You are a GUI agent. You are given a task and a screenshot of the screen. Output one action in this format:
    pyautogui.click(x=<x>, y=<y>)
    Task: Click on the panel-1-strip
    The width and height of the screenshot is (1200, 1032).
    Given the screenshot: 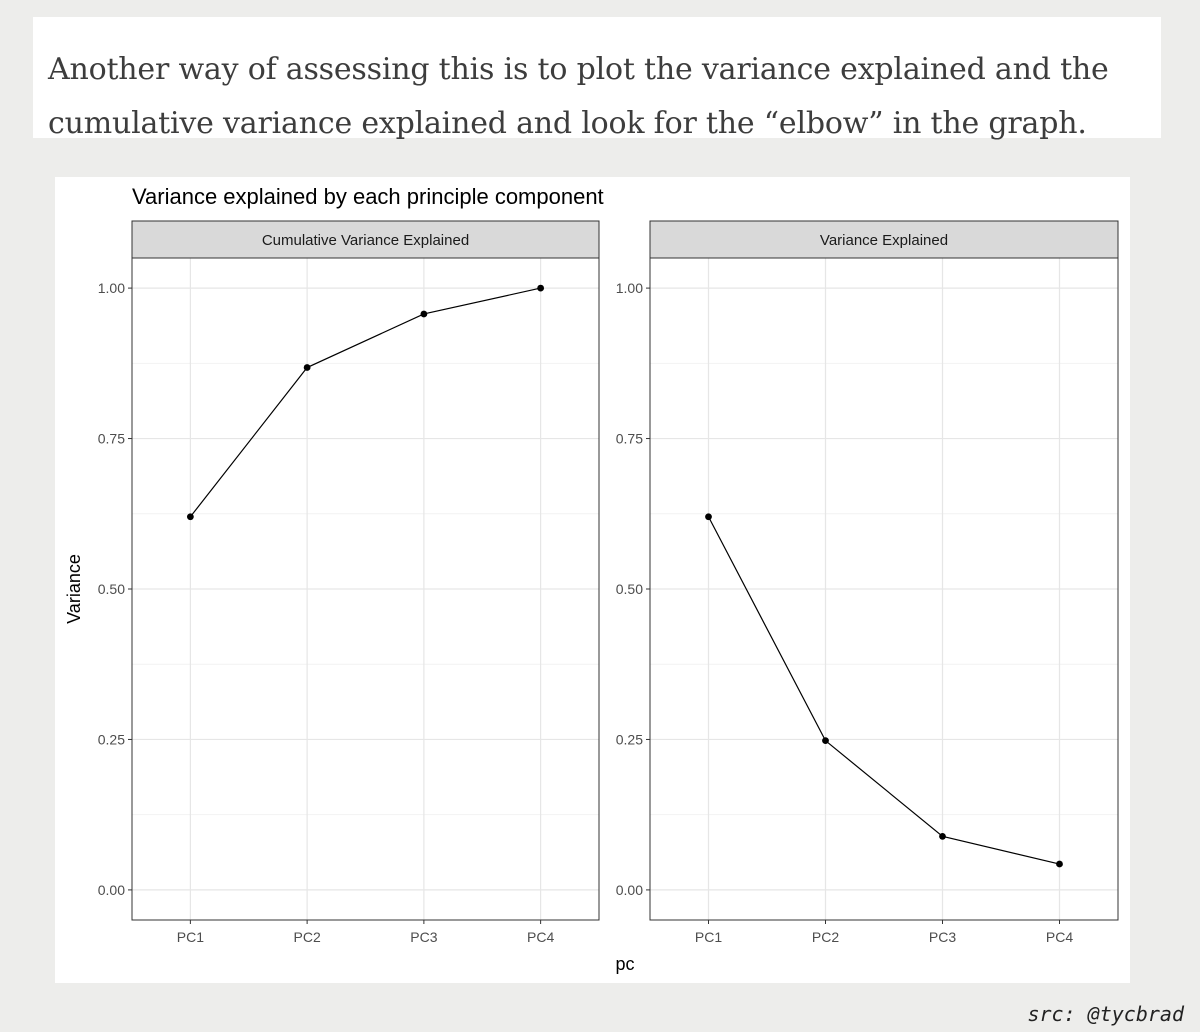 What is the action you would take?
    pyautogui.click(x=365, y=239)
    